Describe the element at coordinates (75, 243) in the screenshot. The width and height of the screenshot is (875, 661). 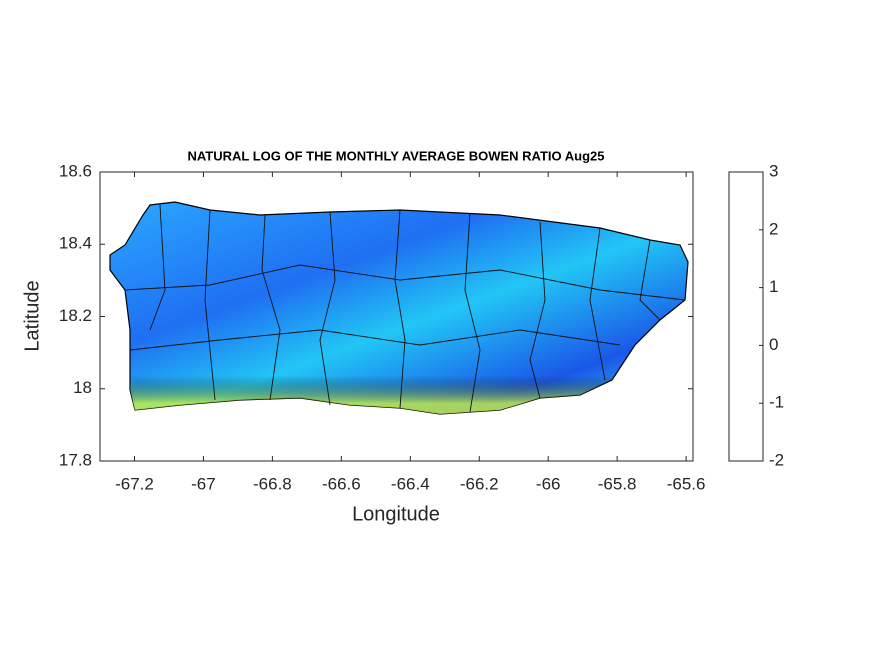
I see `y-tick-label: 18.4` at that location.